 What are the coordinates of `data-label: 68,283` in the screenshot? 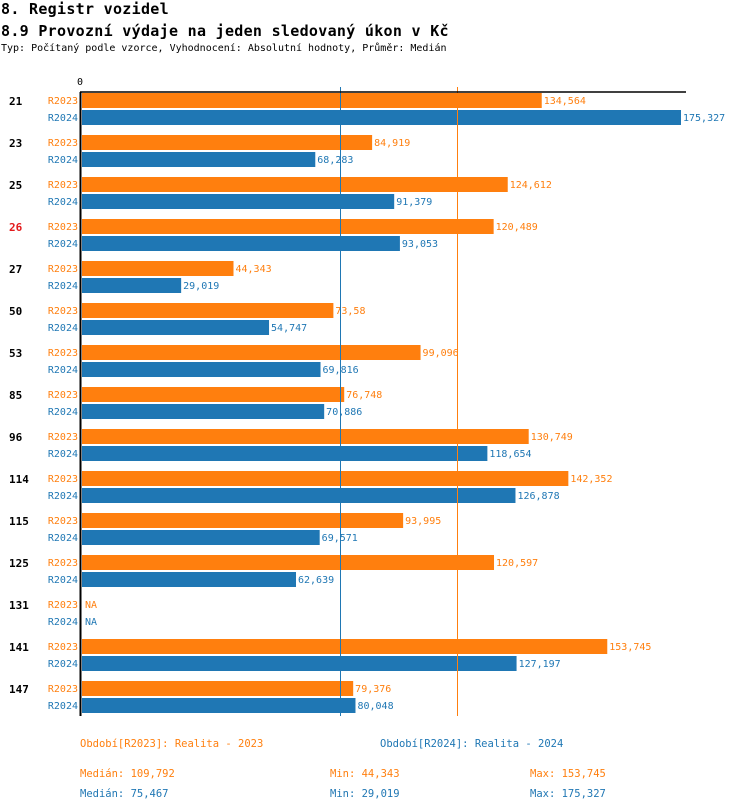 It's located at (335, 160).